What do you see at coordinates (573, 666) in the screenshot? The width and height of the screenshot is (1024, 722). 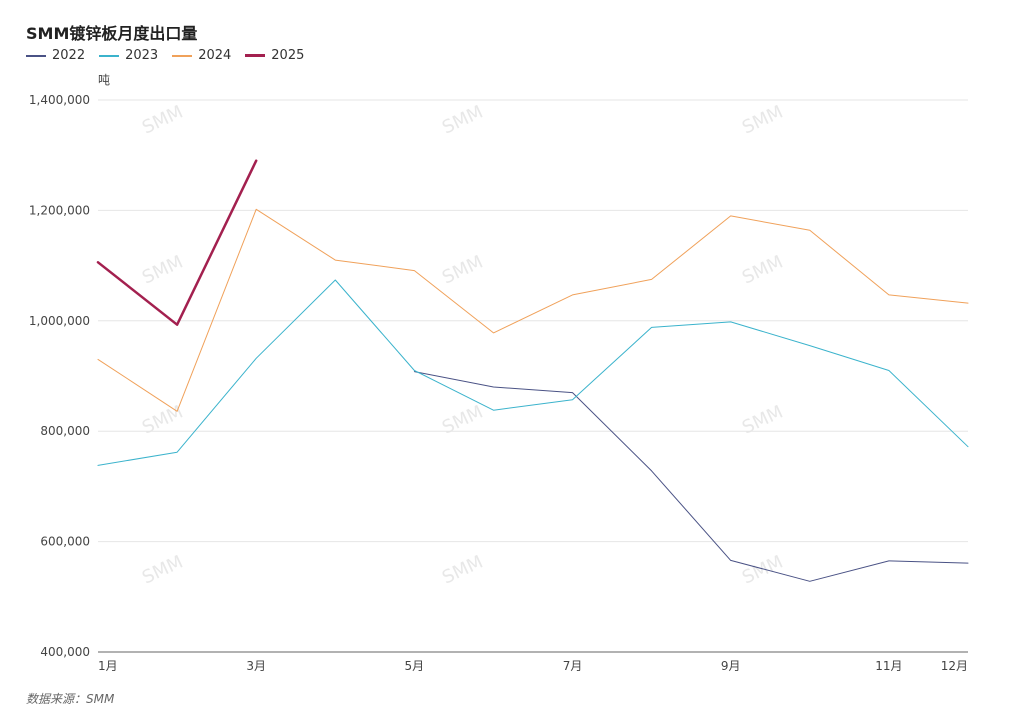 I see `x-tick-label: 7月` at bounding box center [573, 666].